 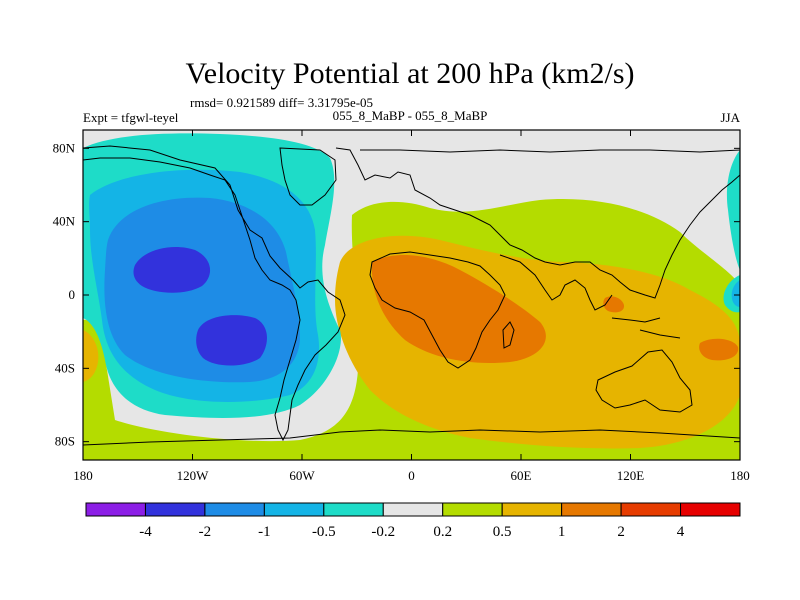 What do you see at coordinates (131, 117) in the screenshot?
I see `experiment-label: Expt = tfgwl-teyel` at bounding box center [131, 117].